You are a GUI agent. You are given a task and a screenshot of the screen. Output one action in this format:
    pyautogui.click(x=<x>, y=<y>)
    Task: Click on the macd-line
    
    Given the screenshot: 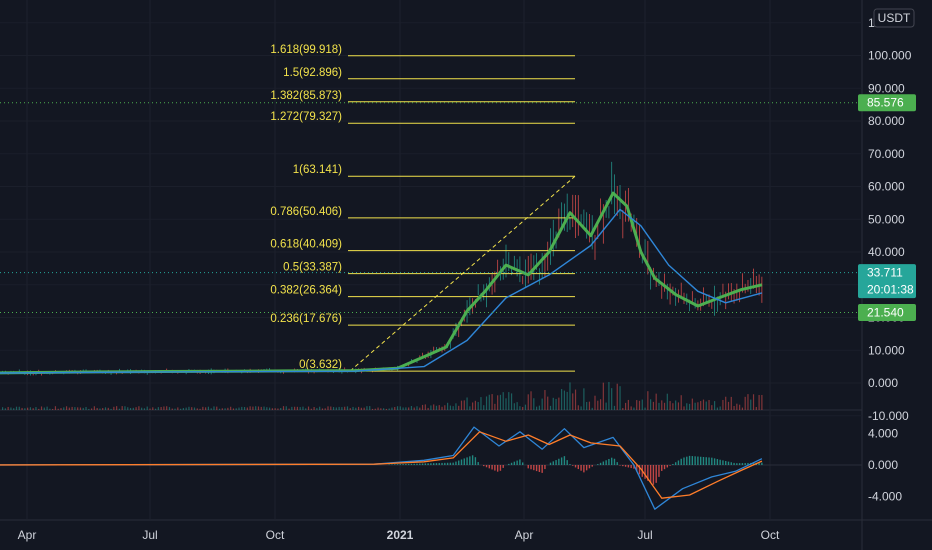 What is the action you would take?
    pyautogui.click(x=381, y=468)
    